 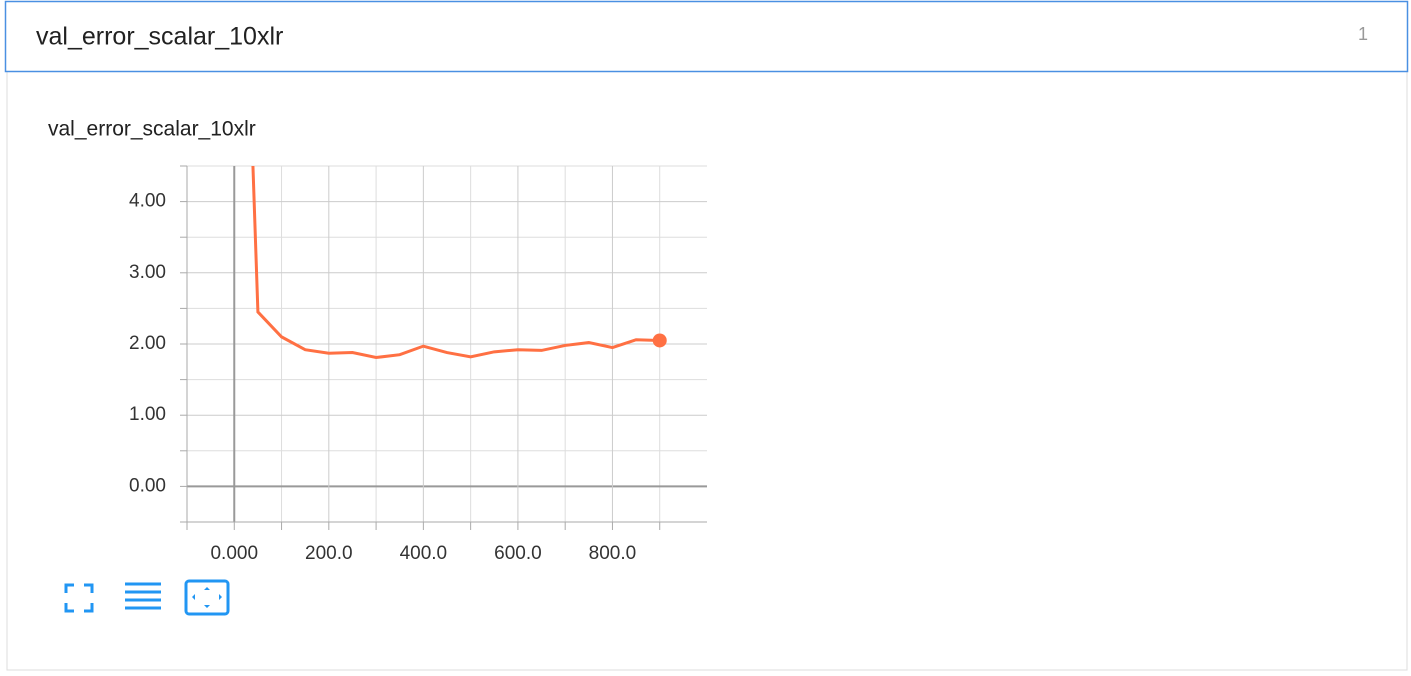 I want to click on plot-area, so click(x=455, y=263).